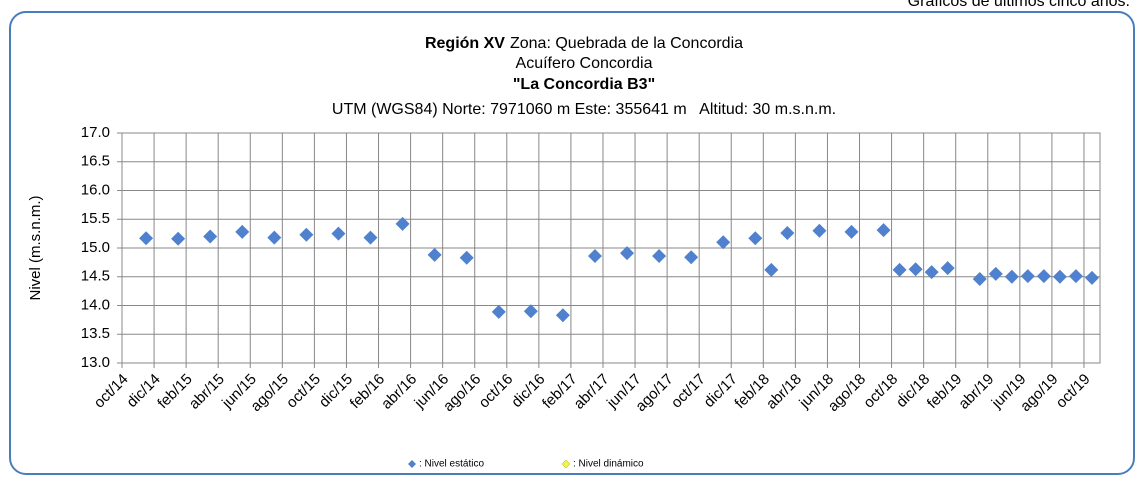 The height and width of the screenshot is (477, 1142). I want to click on x-tick-label: oct/14, so click(111, 391).